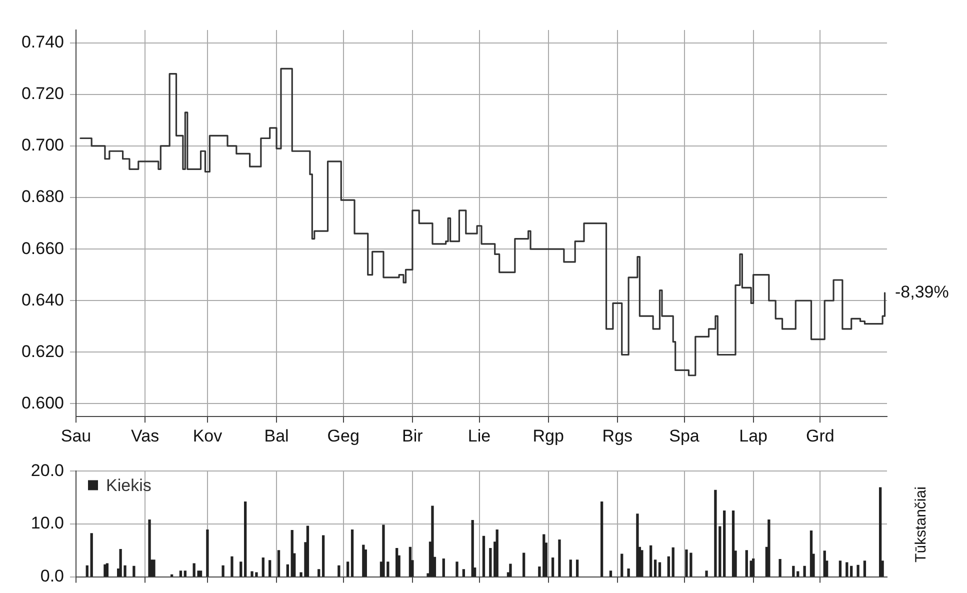  What do you see at coordinates (52, 576) in the screenshot?
I see `y-tick-label: 0.0` at bounding box center [52, 576].